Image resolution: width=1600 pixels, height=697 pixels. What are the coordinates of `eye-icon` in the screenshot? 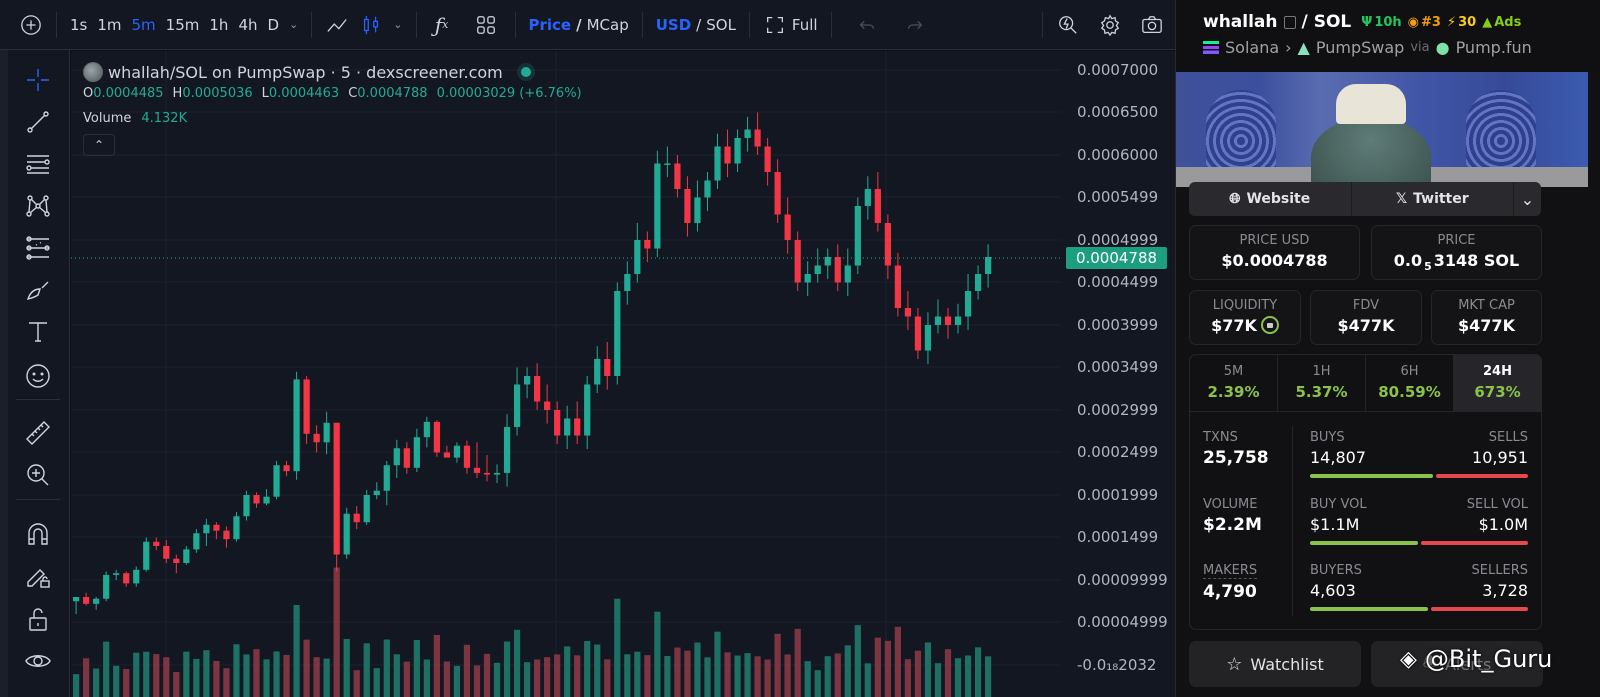 It's located at (38, 661).